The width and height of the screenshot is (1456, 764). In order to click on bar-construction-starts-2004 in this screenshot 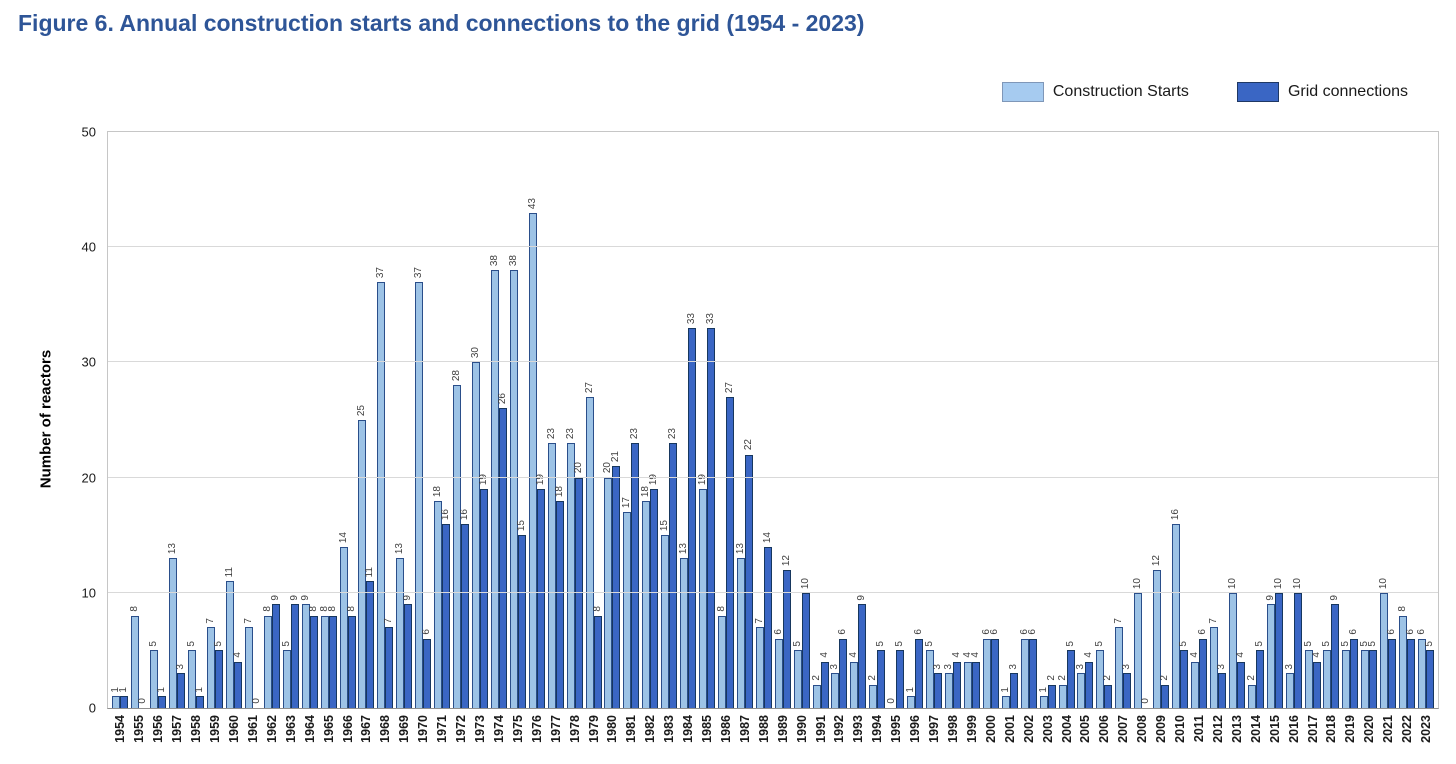, I will do `click(1062, 696)`.